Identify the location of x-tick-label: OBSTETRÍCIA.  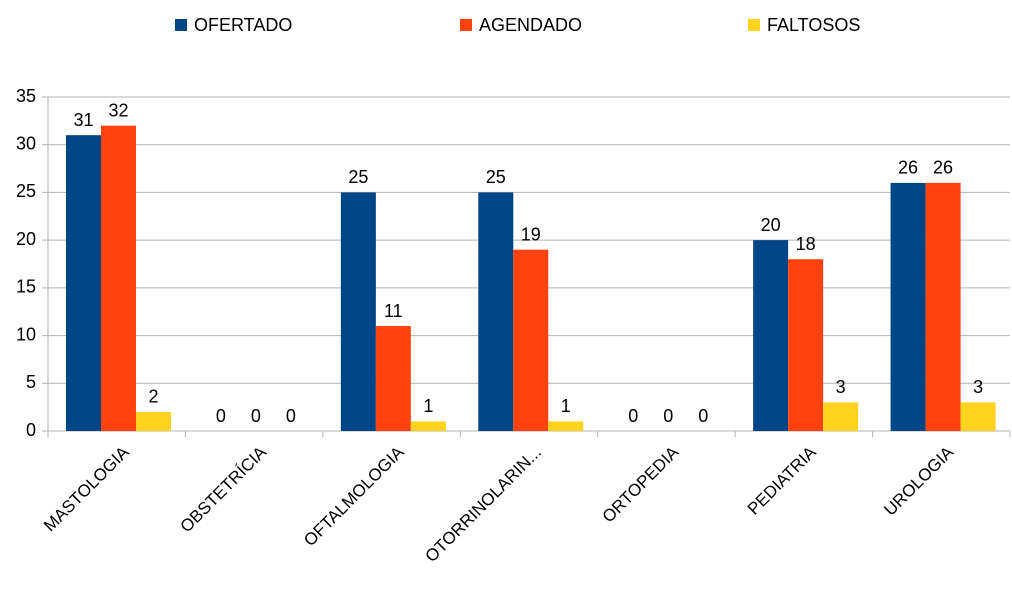
(224, 489).